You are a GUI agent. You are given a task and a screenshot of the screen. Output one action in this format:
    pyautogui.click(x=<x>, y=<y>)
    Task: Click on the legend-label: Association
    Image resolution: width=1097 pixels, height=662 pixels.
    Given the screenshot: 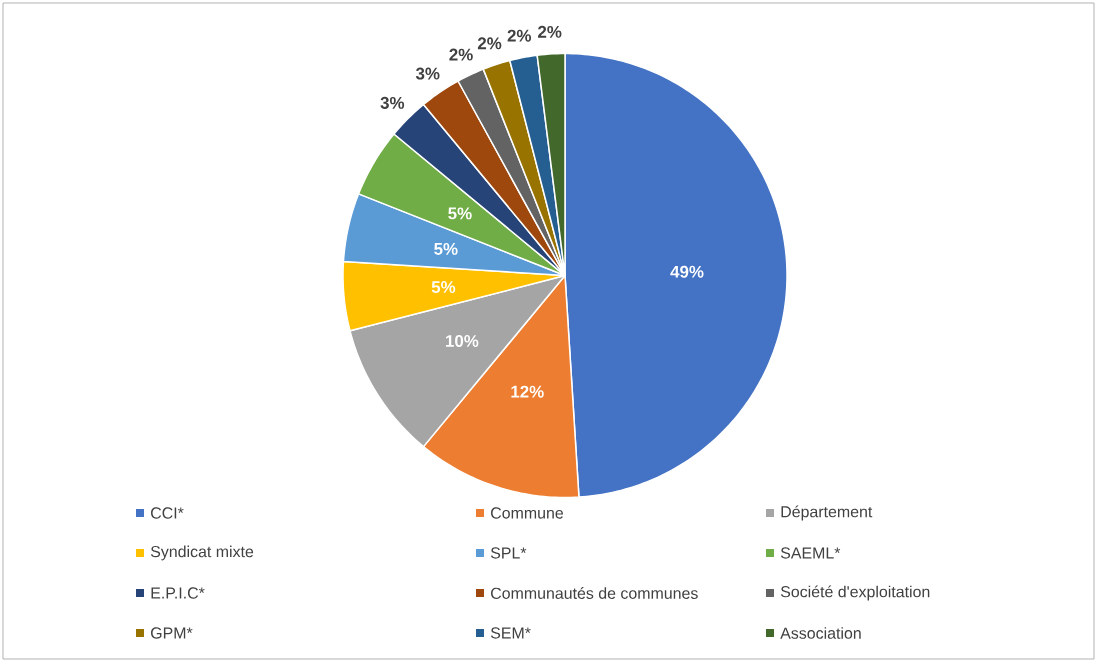 What is the action you would take?
    pyautogui.click(x=820, y=633)
    